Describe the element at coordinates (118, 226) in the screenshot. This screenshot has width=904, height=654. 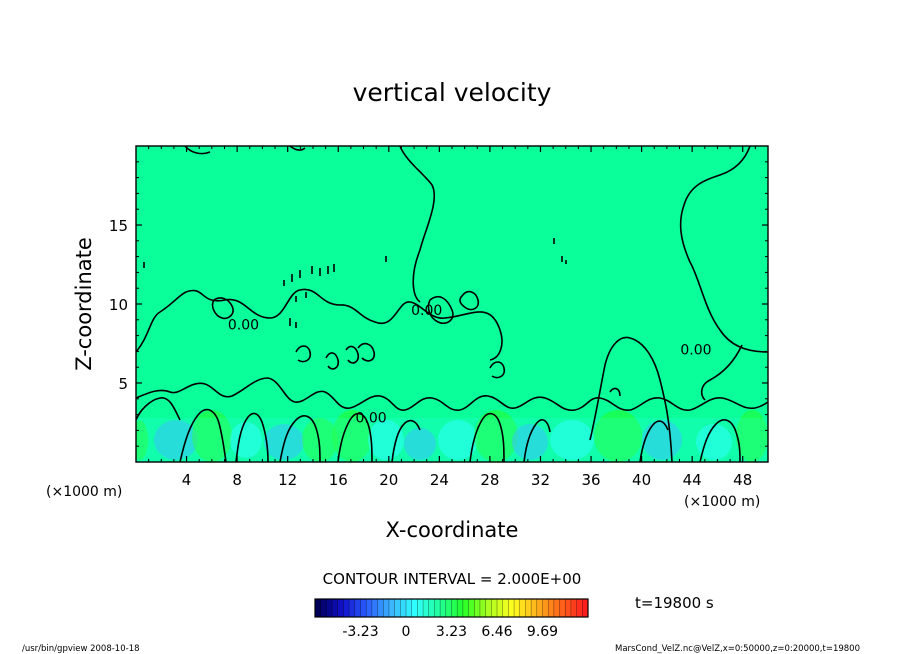
I see `y-tick-label: 15` at that location.